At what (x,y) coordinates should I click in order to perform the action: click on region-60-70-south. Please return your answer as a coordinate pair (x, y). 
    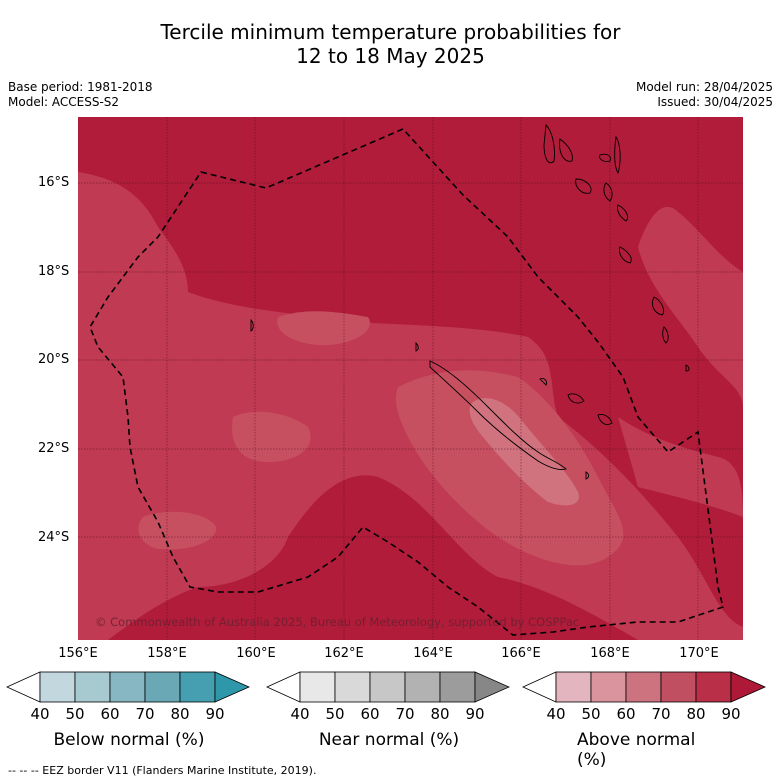
    Looking at the image, I should click on (177, 530).